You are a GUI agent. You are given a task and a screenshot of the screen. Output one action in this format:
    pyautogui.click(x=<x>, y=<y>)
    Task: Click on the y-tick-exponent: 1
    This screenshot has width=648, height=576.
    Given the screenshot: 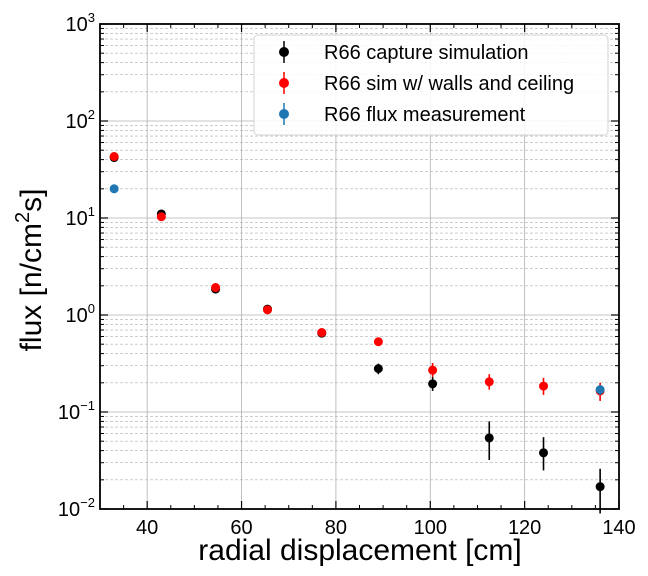 What is the action you would take?
    pyautogui.click(x=91, y=211)
    